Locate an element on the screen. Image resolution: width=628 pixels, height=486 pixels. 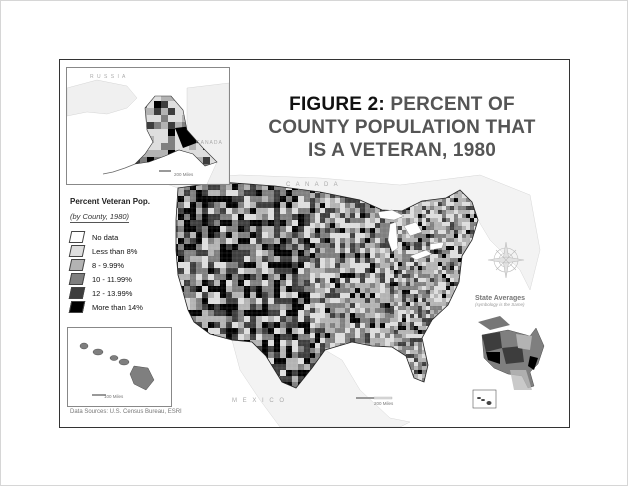
state-averages-title: State Averages is located at coordinates (500, 298).